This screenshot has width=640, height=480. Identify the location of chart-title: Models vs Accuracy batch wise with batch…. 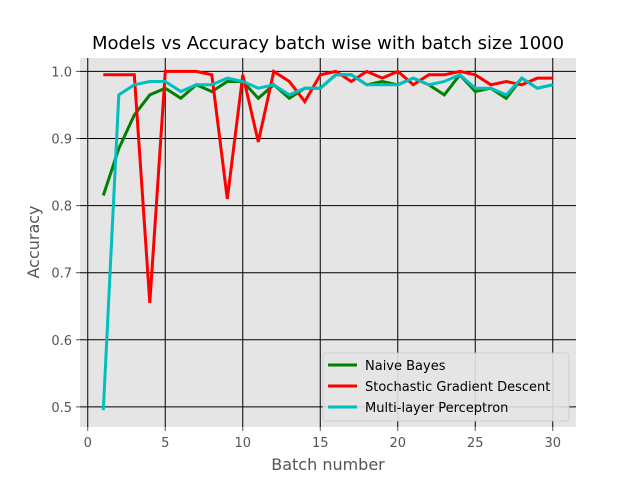
(328, 43).